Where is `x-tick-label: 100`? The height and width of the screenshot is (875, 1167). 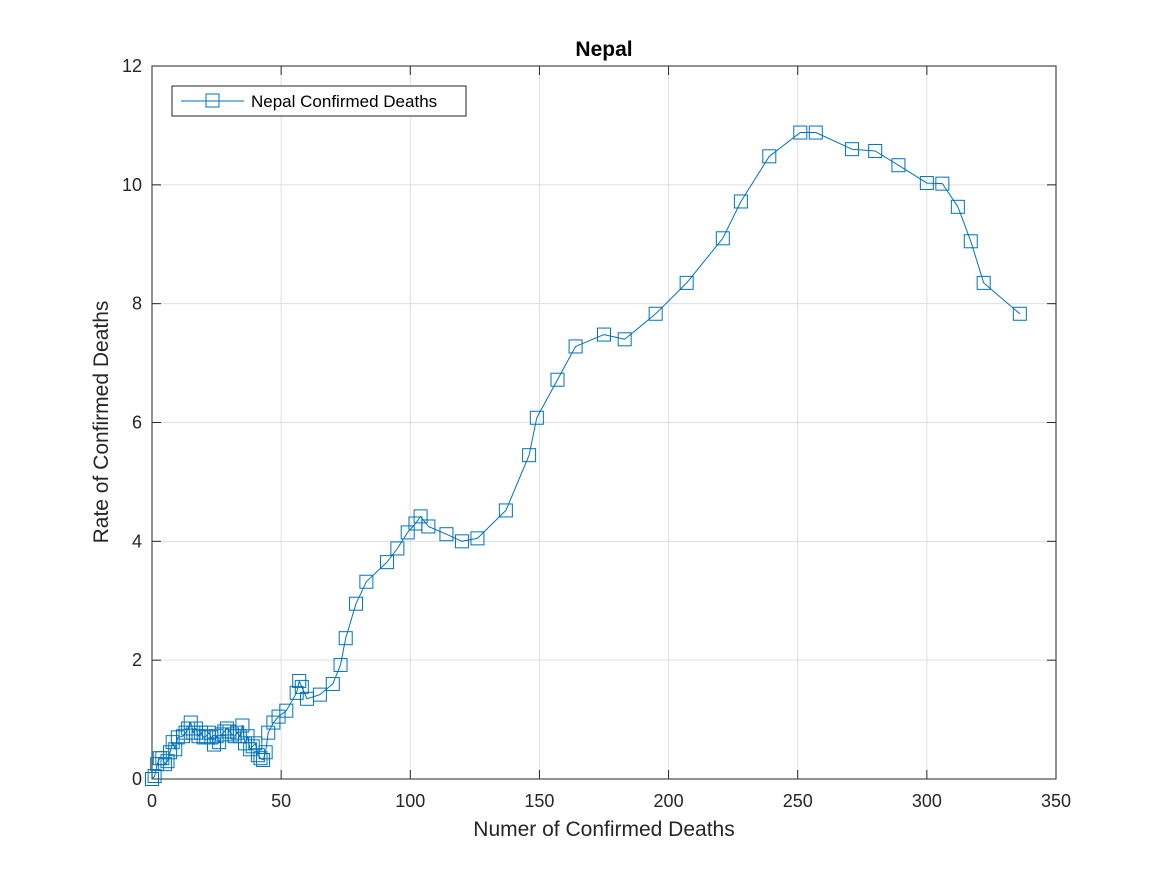 x-tick-label: 100 is located at coordinates (410, 801).